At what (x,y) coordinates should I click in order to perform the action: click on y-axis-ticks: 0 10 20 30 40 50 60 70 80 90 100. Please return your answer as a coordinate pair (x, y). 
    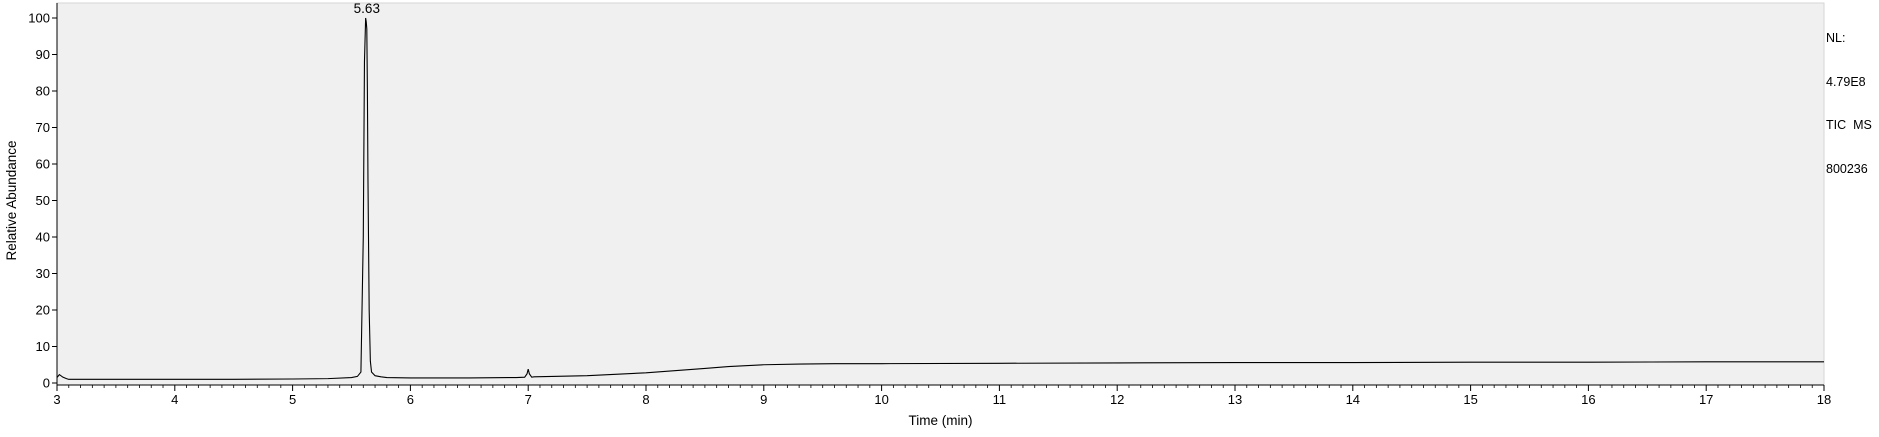
    Looking at the image, I should click on (42, 201).